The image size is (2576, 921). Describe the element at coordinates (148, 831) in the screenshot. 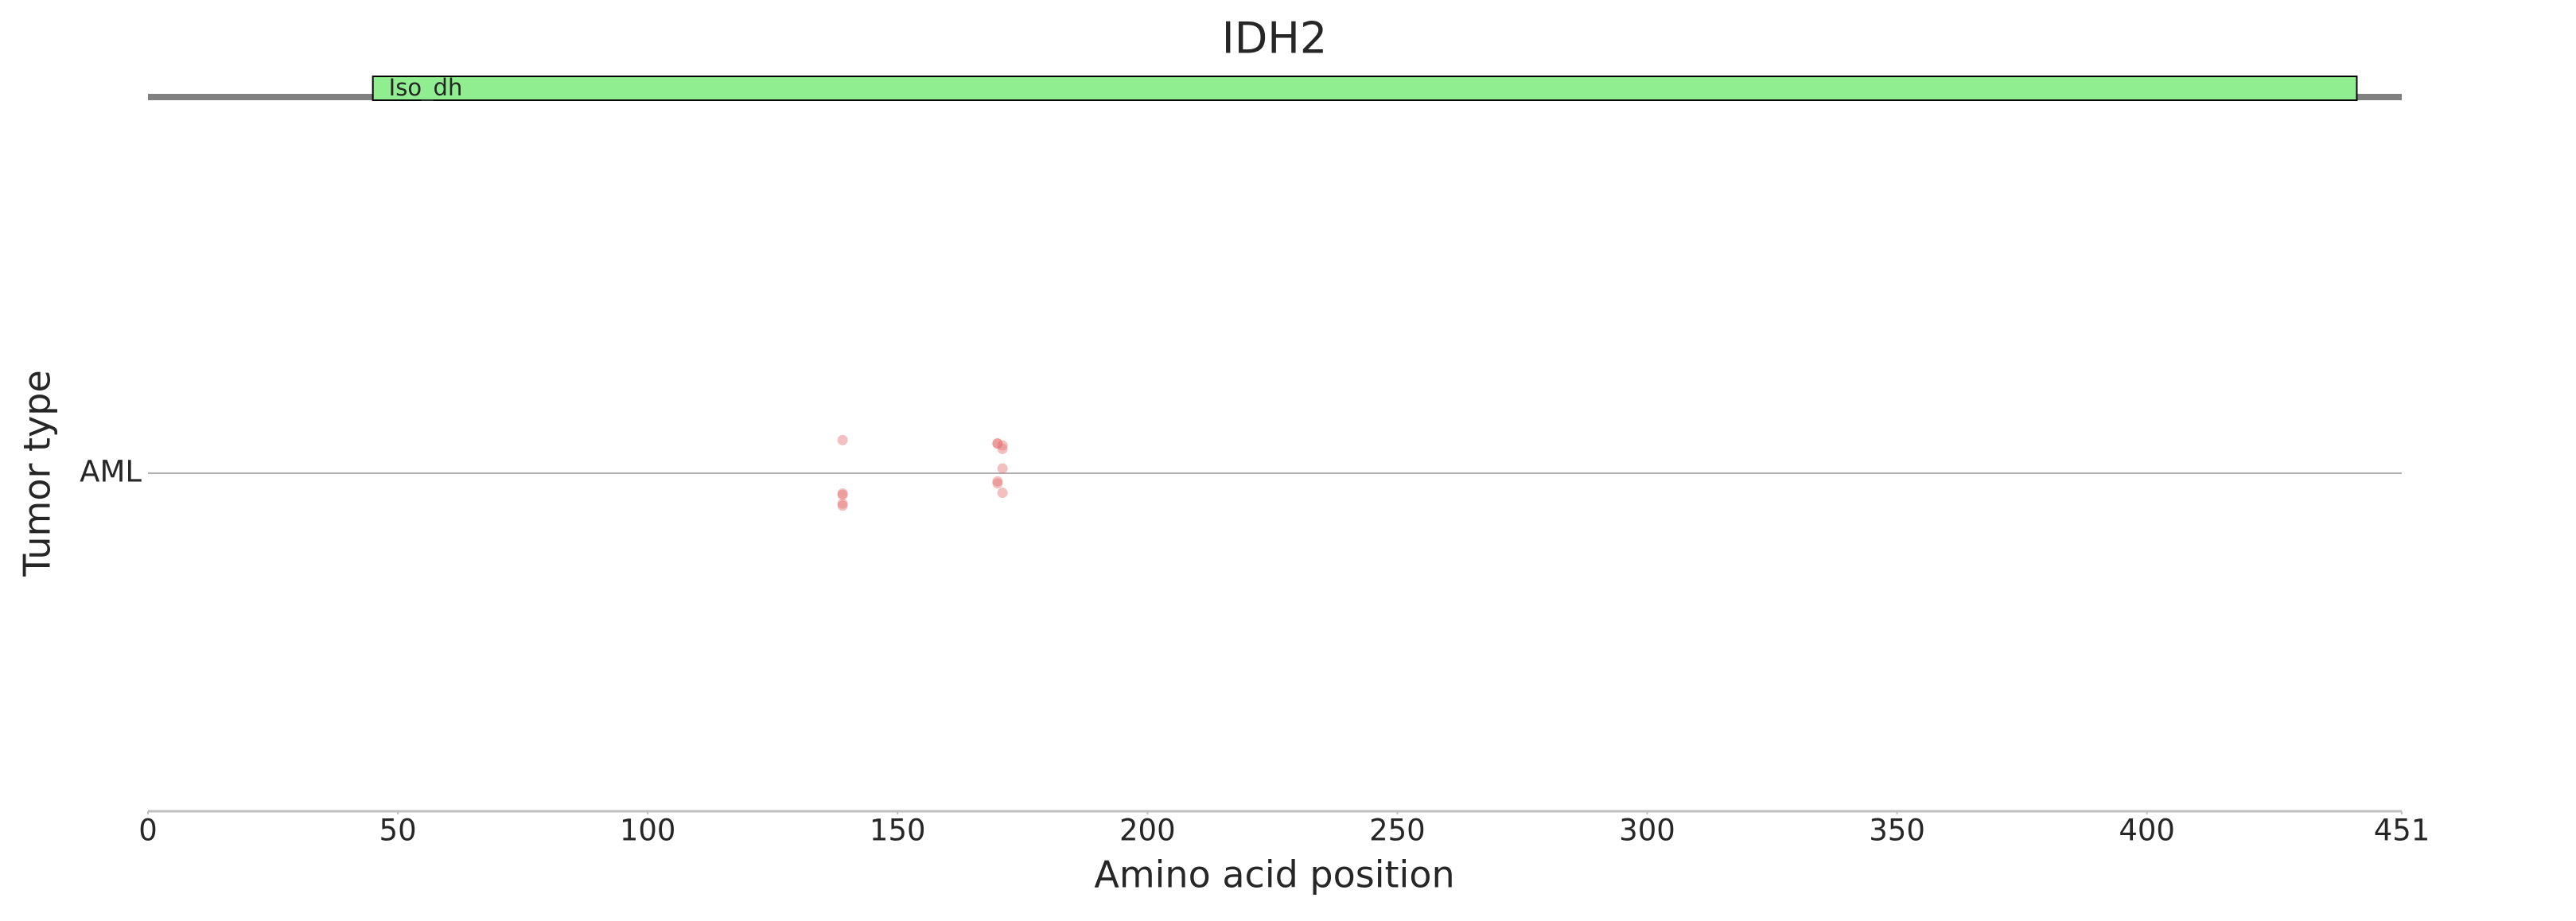

I see `x-tick-label: 0` at that location.